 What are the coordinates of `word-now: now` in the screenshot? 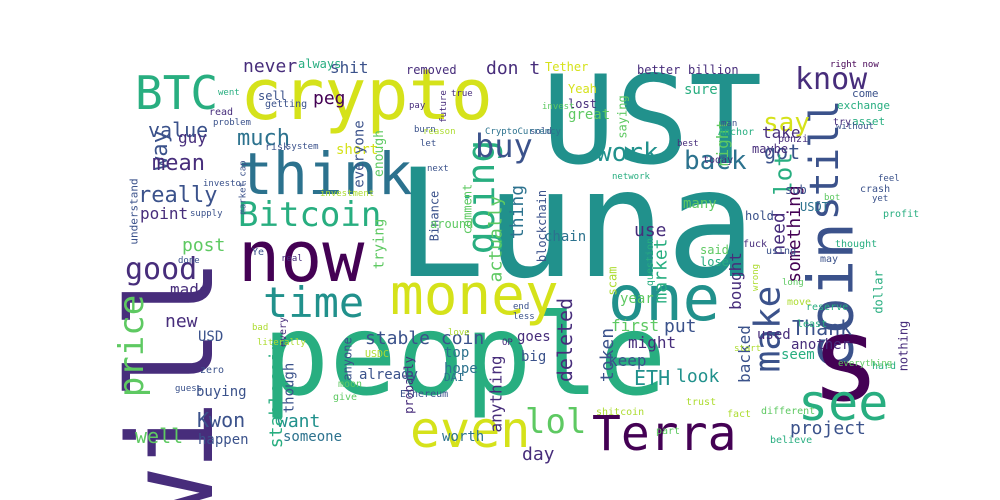 It's located at (301, 257).